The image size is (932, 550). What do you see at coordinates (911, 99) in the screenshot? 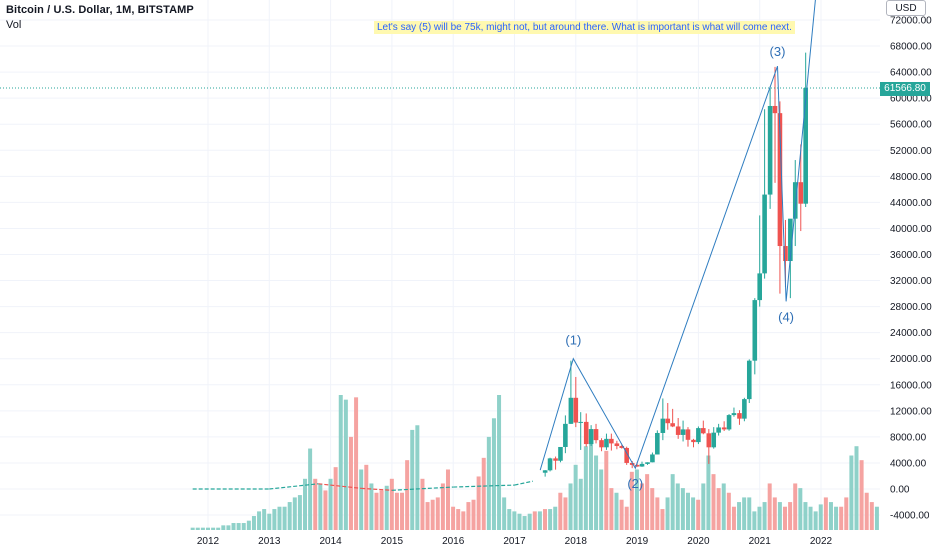
I see `y-tick-label: 60000.00` at bounding box center [911, 99].